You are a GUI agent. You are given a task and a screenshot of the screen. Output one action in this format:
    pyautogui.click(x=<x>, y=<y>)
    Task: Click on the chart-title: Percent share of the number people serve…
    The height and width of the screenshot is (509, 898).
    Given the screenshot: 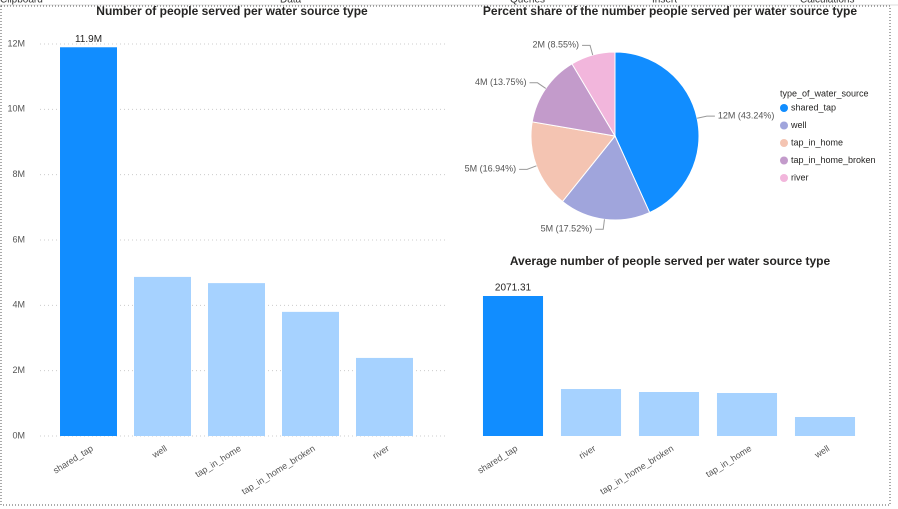 What is the action you would take?
    pyautogui.click(x=670, y=11)
    